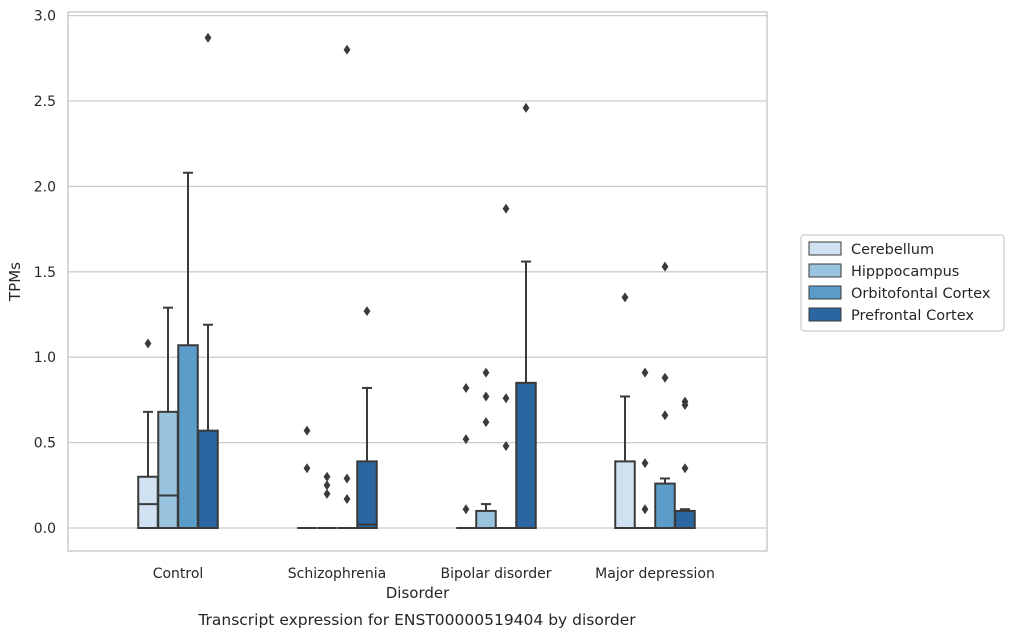 This screenshot has height=638, width=1014. I want to click on y-tick-label: 0.5, so click(45, 444).